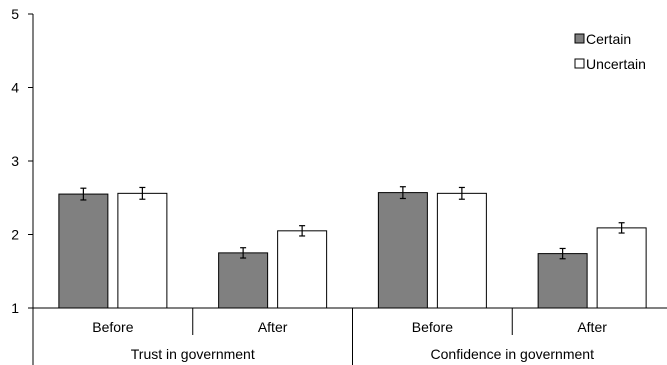 The width and height of the screenshot is (667, 365). Describe the element at coordinates (15, 88) in the screenshot. I see `y-tick-label: 4` at that location.